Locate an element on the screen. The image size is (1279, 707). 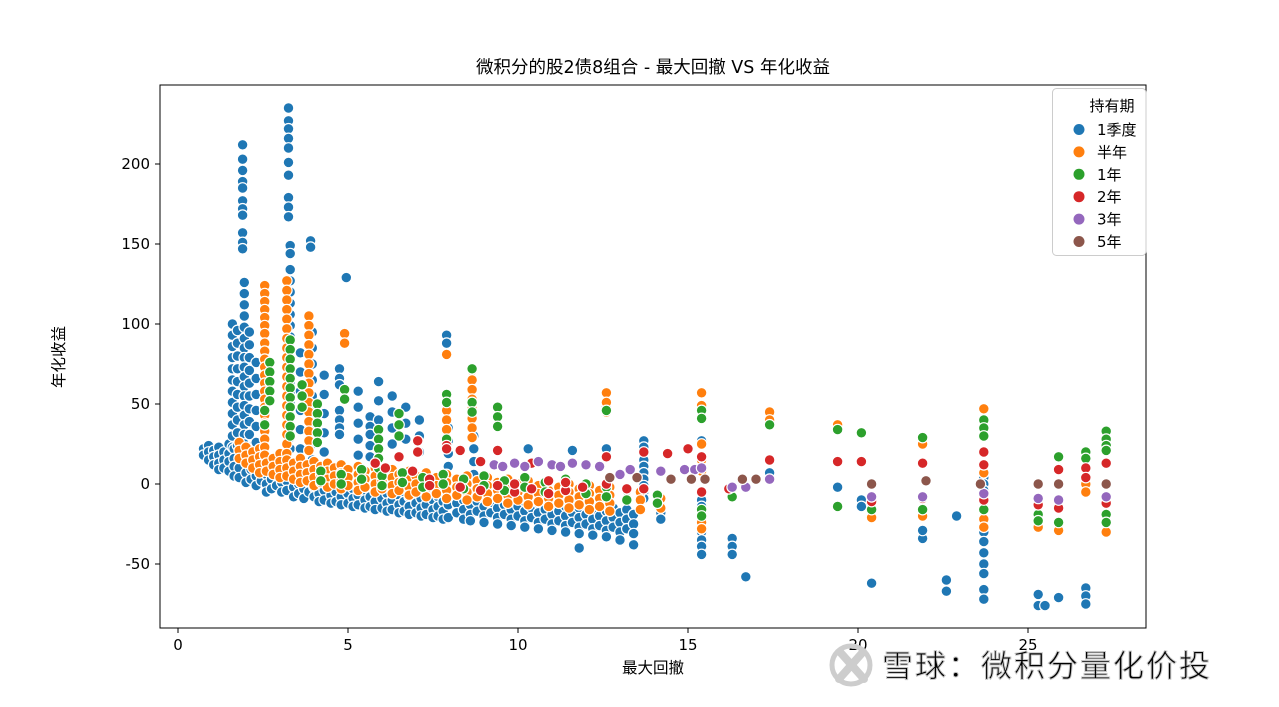
y-tick-label: 100 is located at coordinates (135, 324).